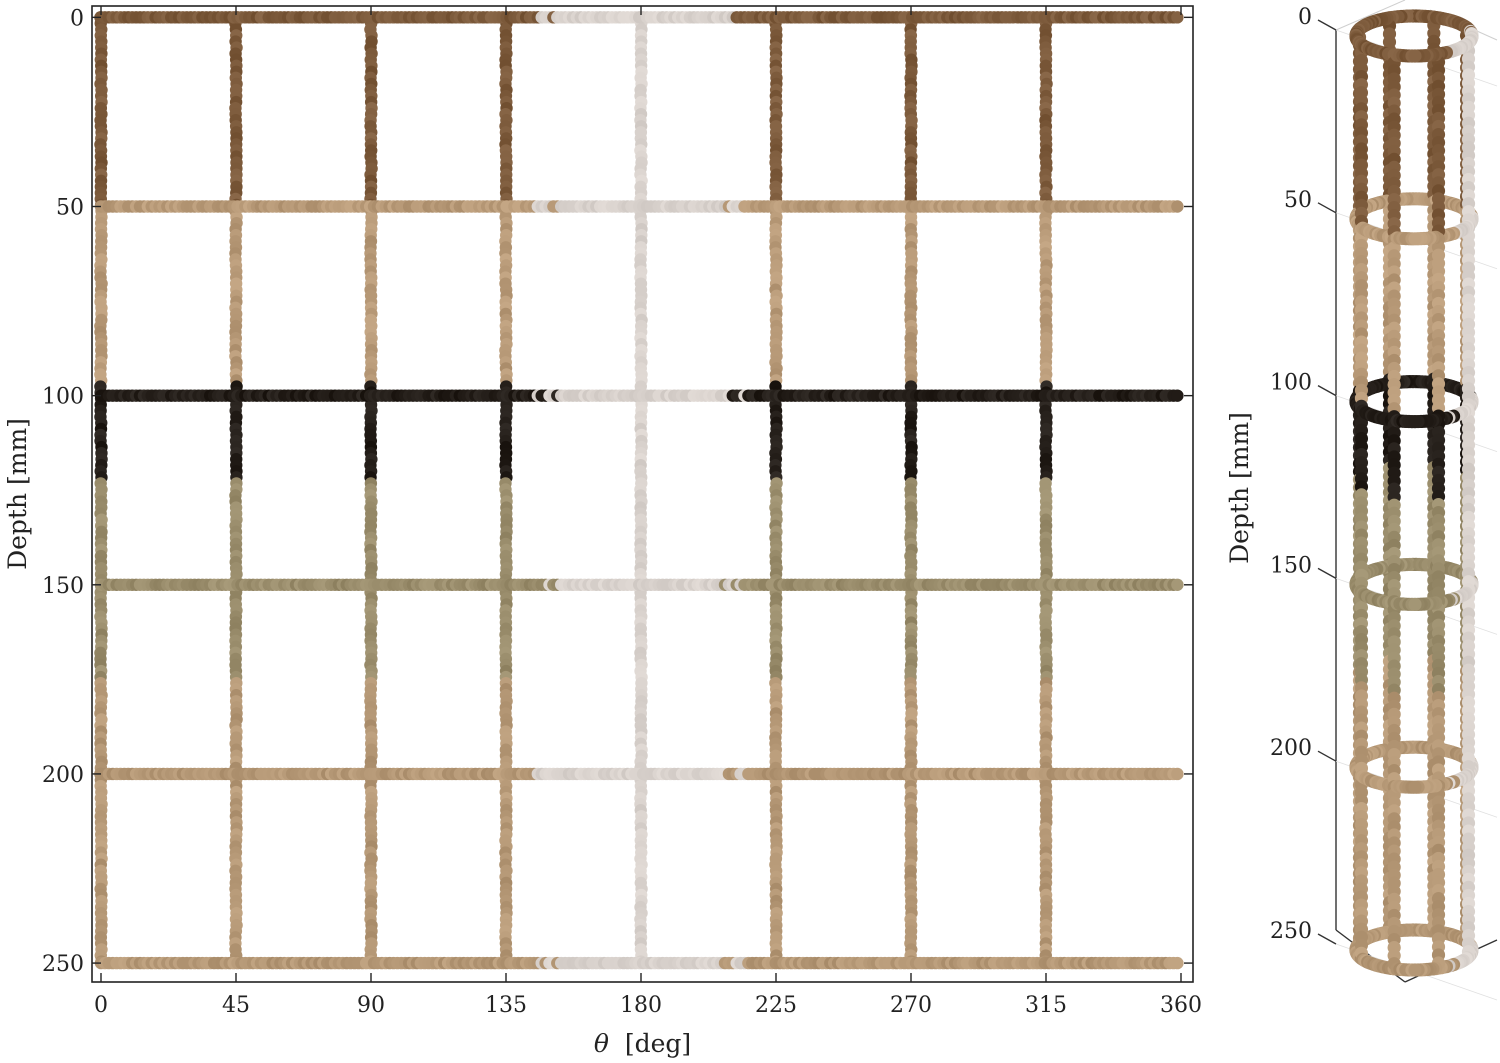 The image size is (1500, 1063). What do you see at coordinates (63, 586) in the screenshot?
I see `y-tick-label: 150` at bounding box center [63, 586].